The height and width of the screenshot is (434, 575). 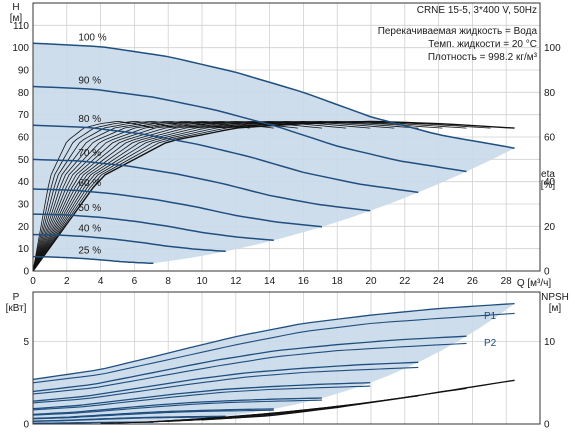 I want to click on h-tick-110: 110, so click(x=21, y=26).